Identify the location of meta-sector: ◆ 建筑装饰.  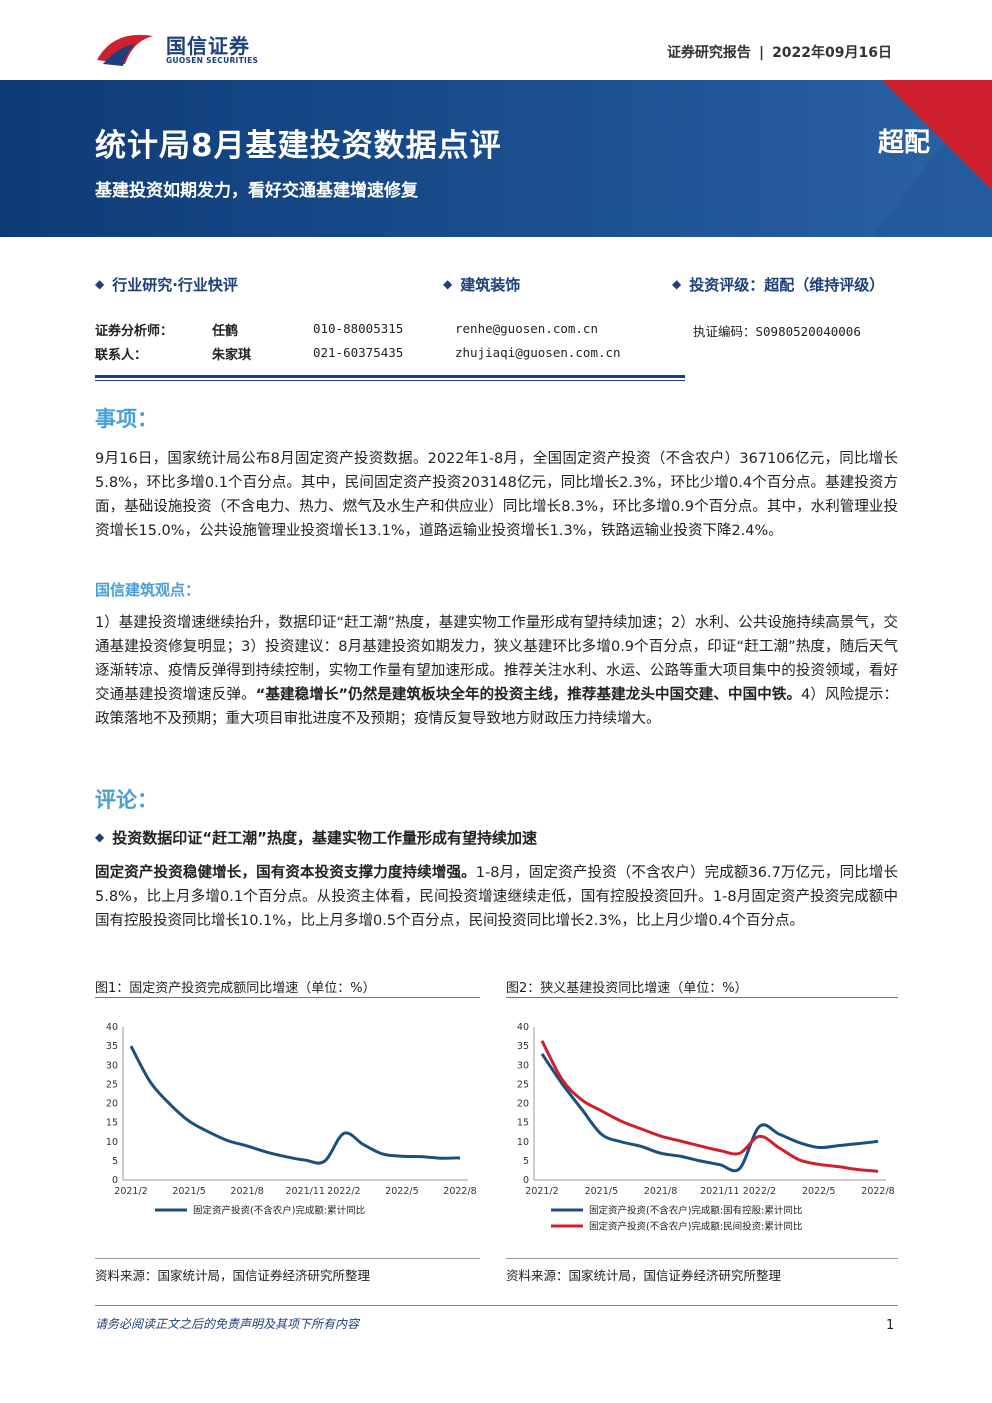
(481, 284).